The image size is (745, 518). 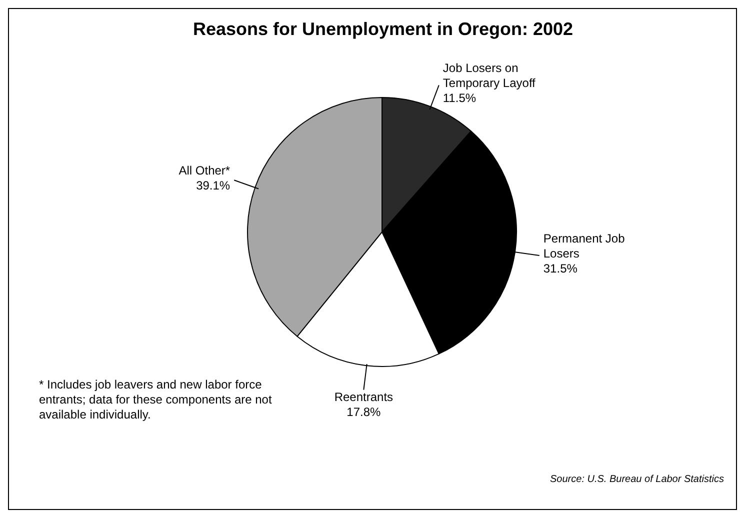 What do you see at coordinates (459, 98) in the screenshot?
I see `data-label: 11.5%` at bounding box center [459, 98].